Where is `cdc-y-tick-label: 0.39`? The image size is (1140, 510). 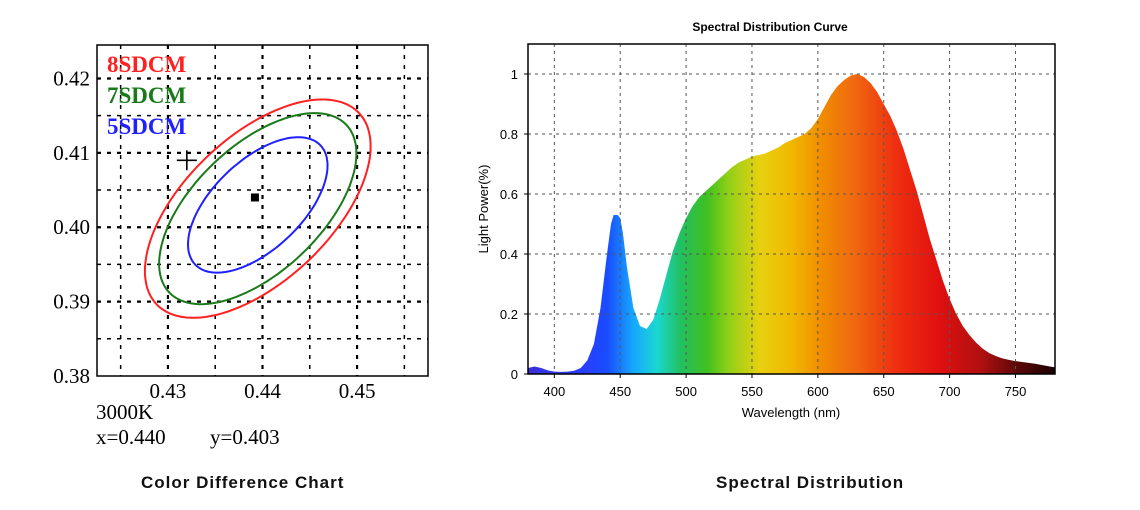
cdc-y-tick-label: 0.39 is located at coordinates (71, 302).